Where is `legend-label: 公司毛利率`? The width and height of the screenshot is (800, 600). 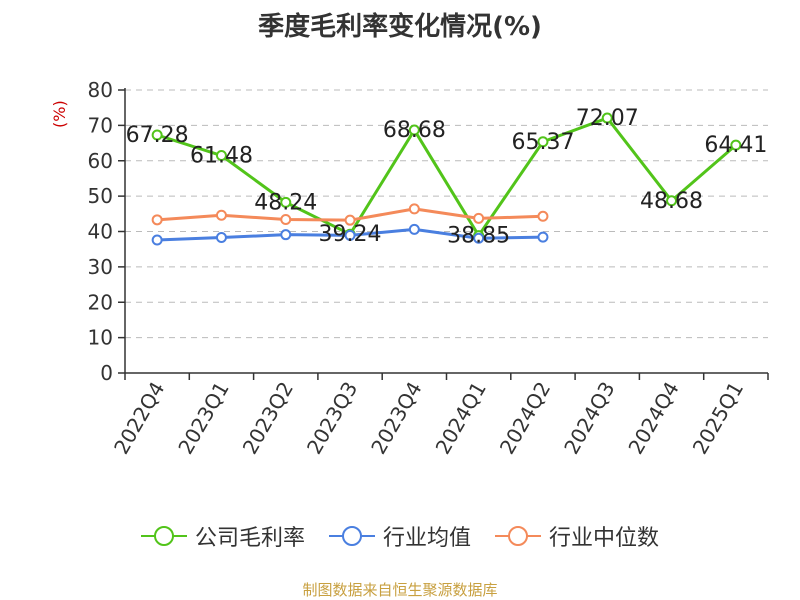
legend-label: 公司毛利率 is located at coordinates (249, 538).